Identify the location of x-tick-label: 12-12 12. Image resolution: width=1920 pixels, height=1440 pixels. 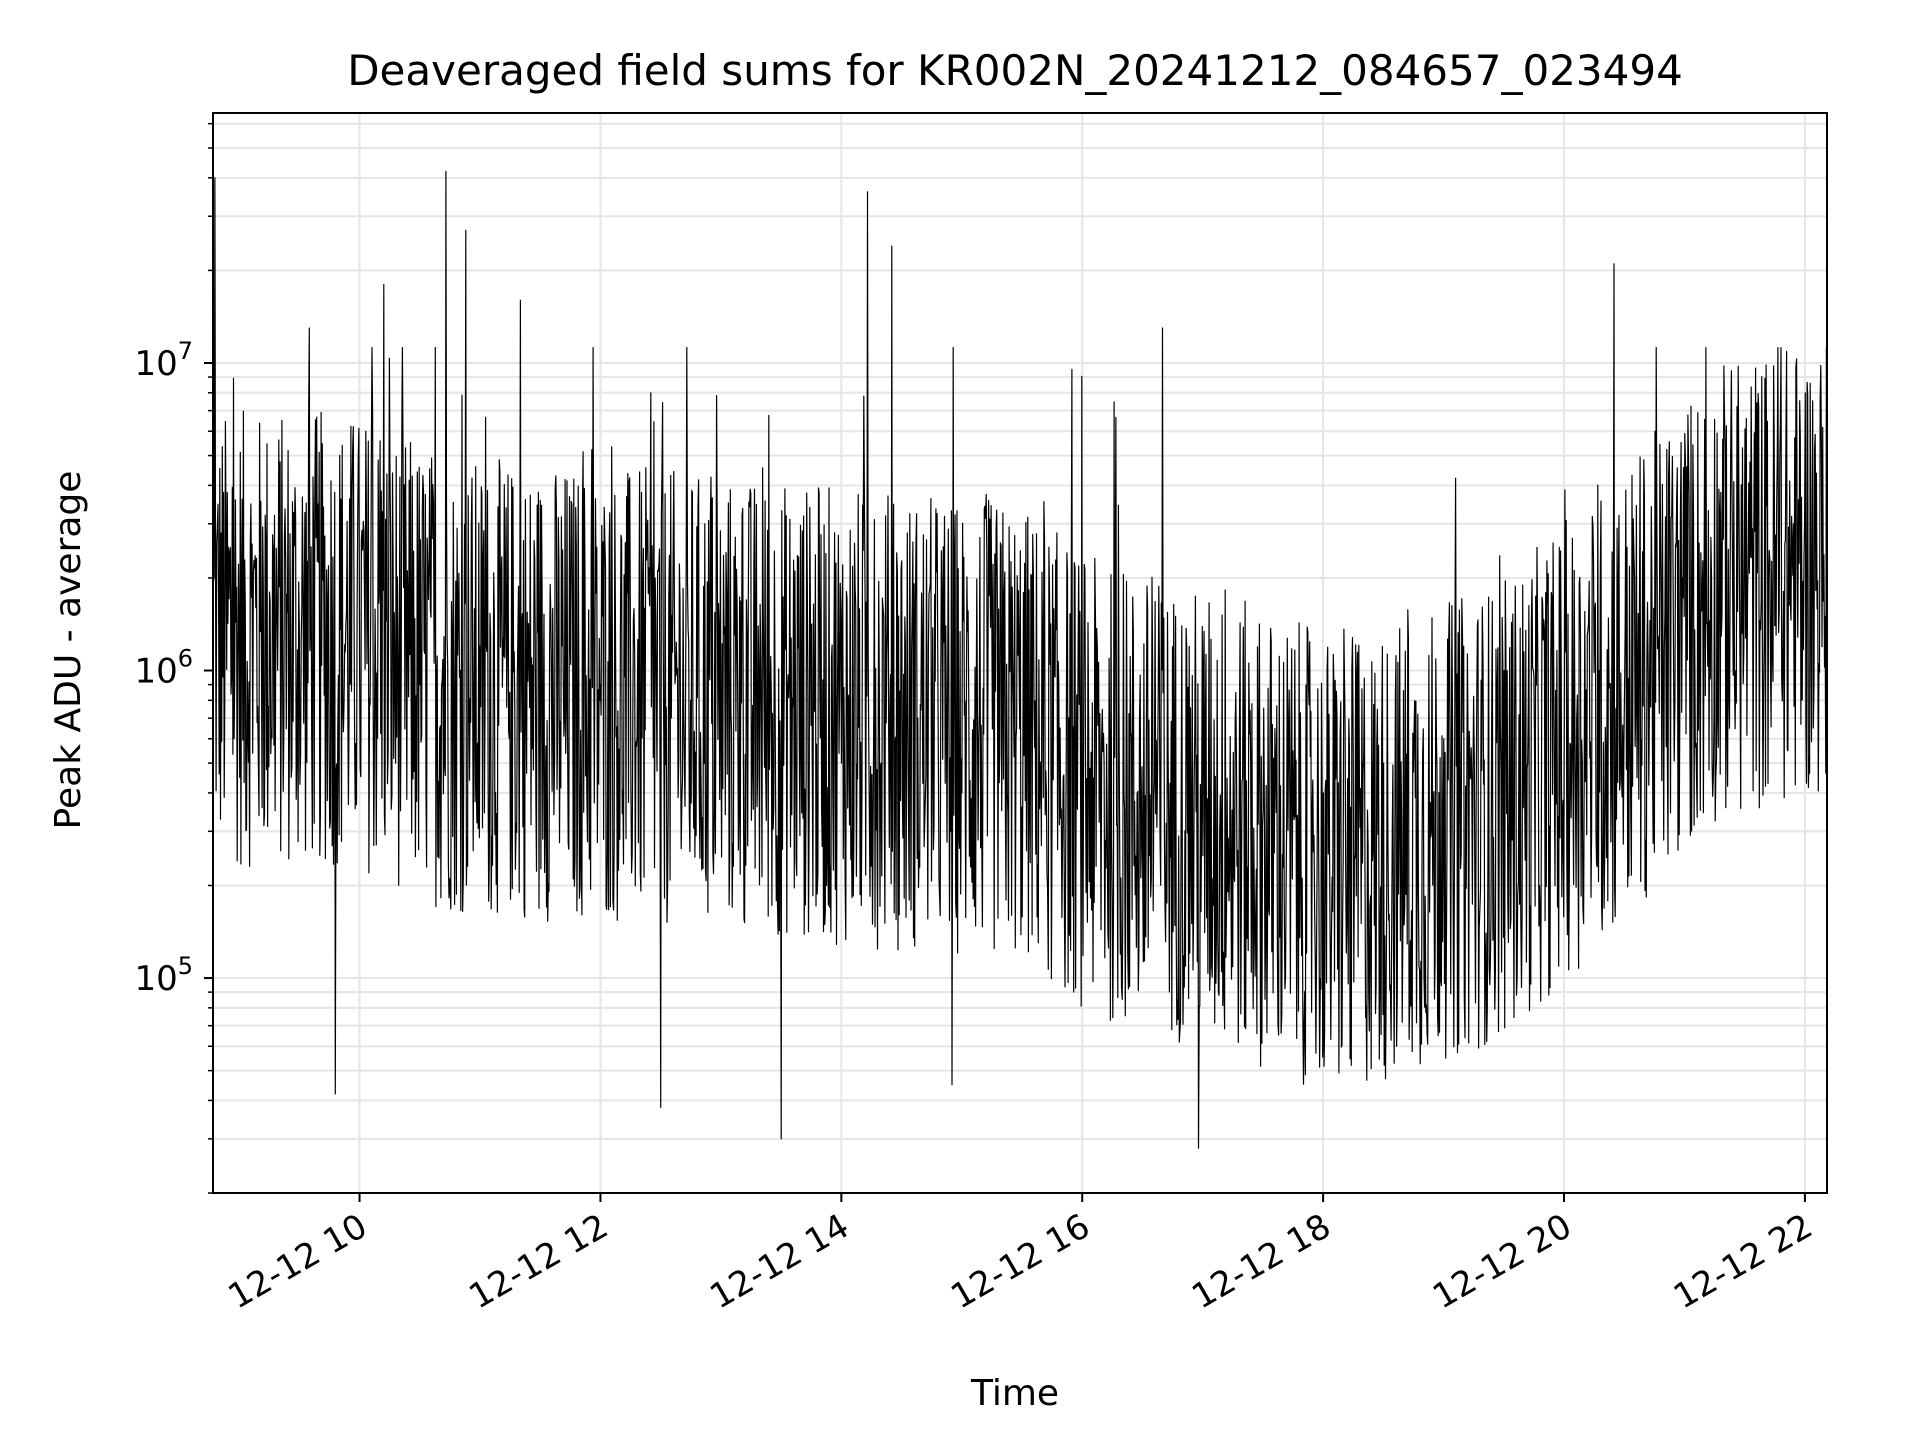
(539, 1261).